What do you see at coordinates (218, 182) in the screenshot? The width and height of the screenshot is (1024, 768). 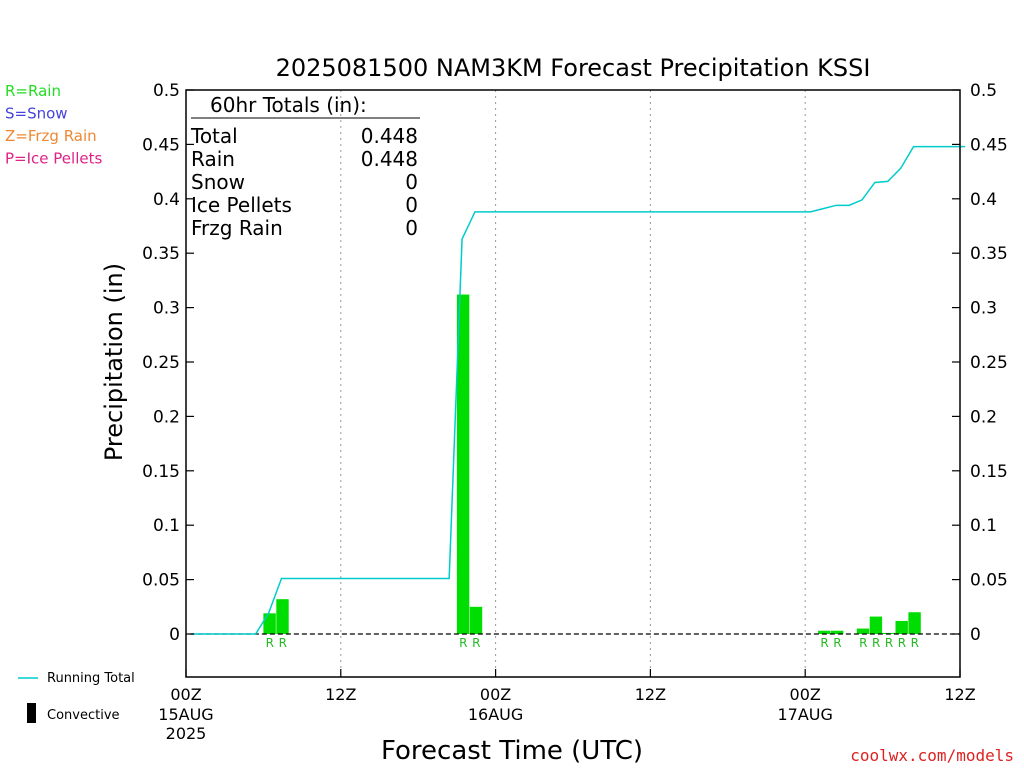 I see `totals-row-label: Snow` at bounding box center [218, 182].